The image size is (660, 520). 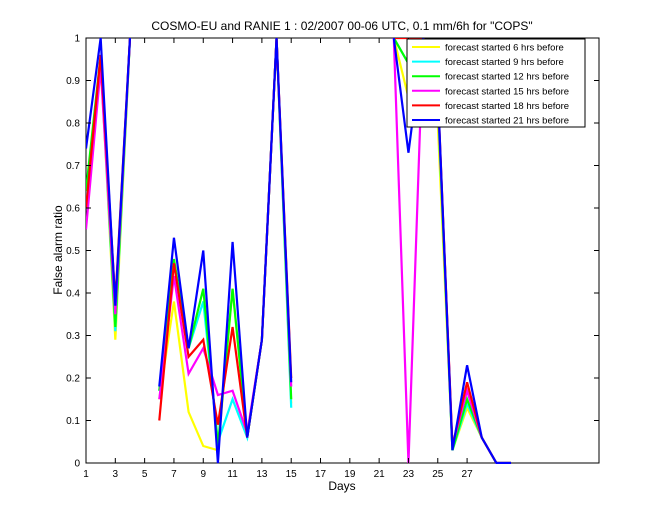 I want to click on x-tick-label: 9, so click(x=203, y=474).